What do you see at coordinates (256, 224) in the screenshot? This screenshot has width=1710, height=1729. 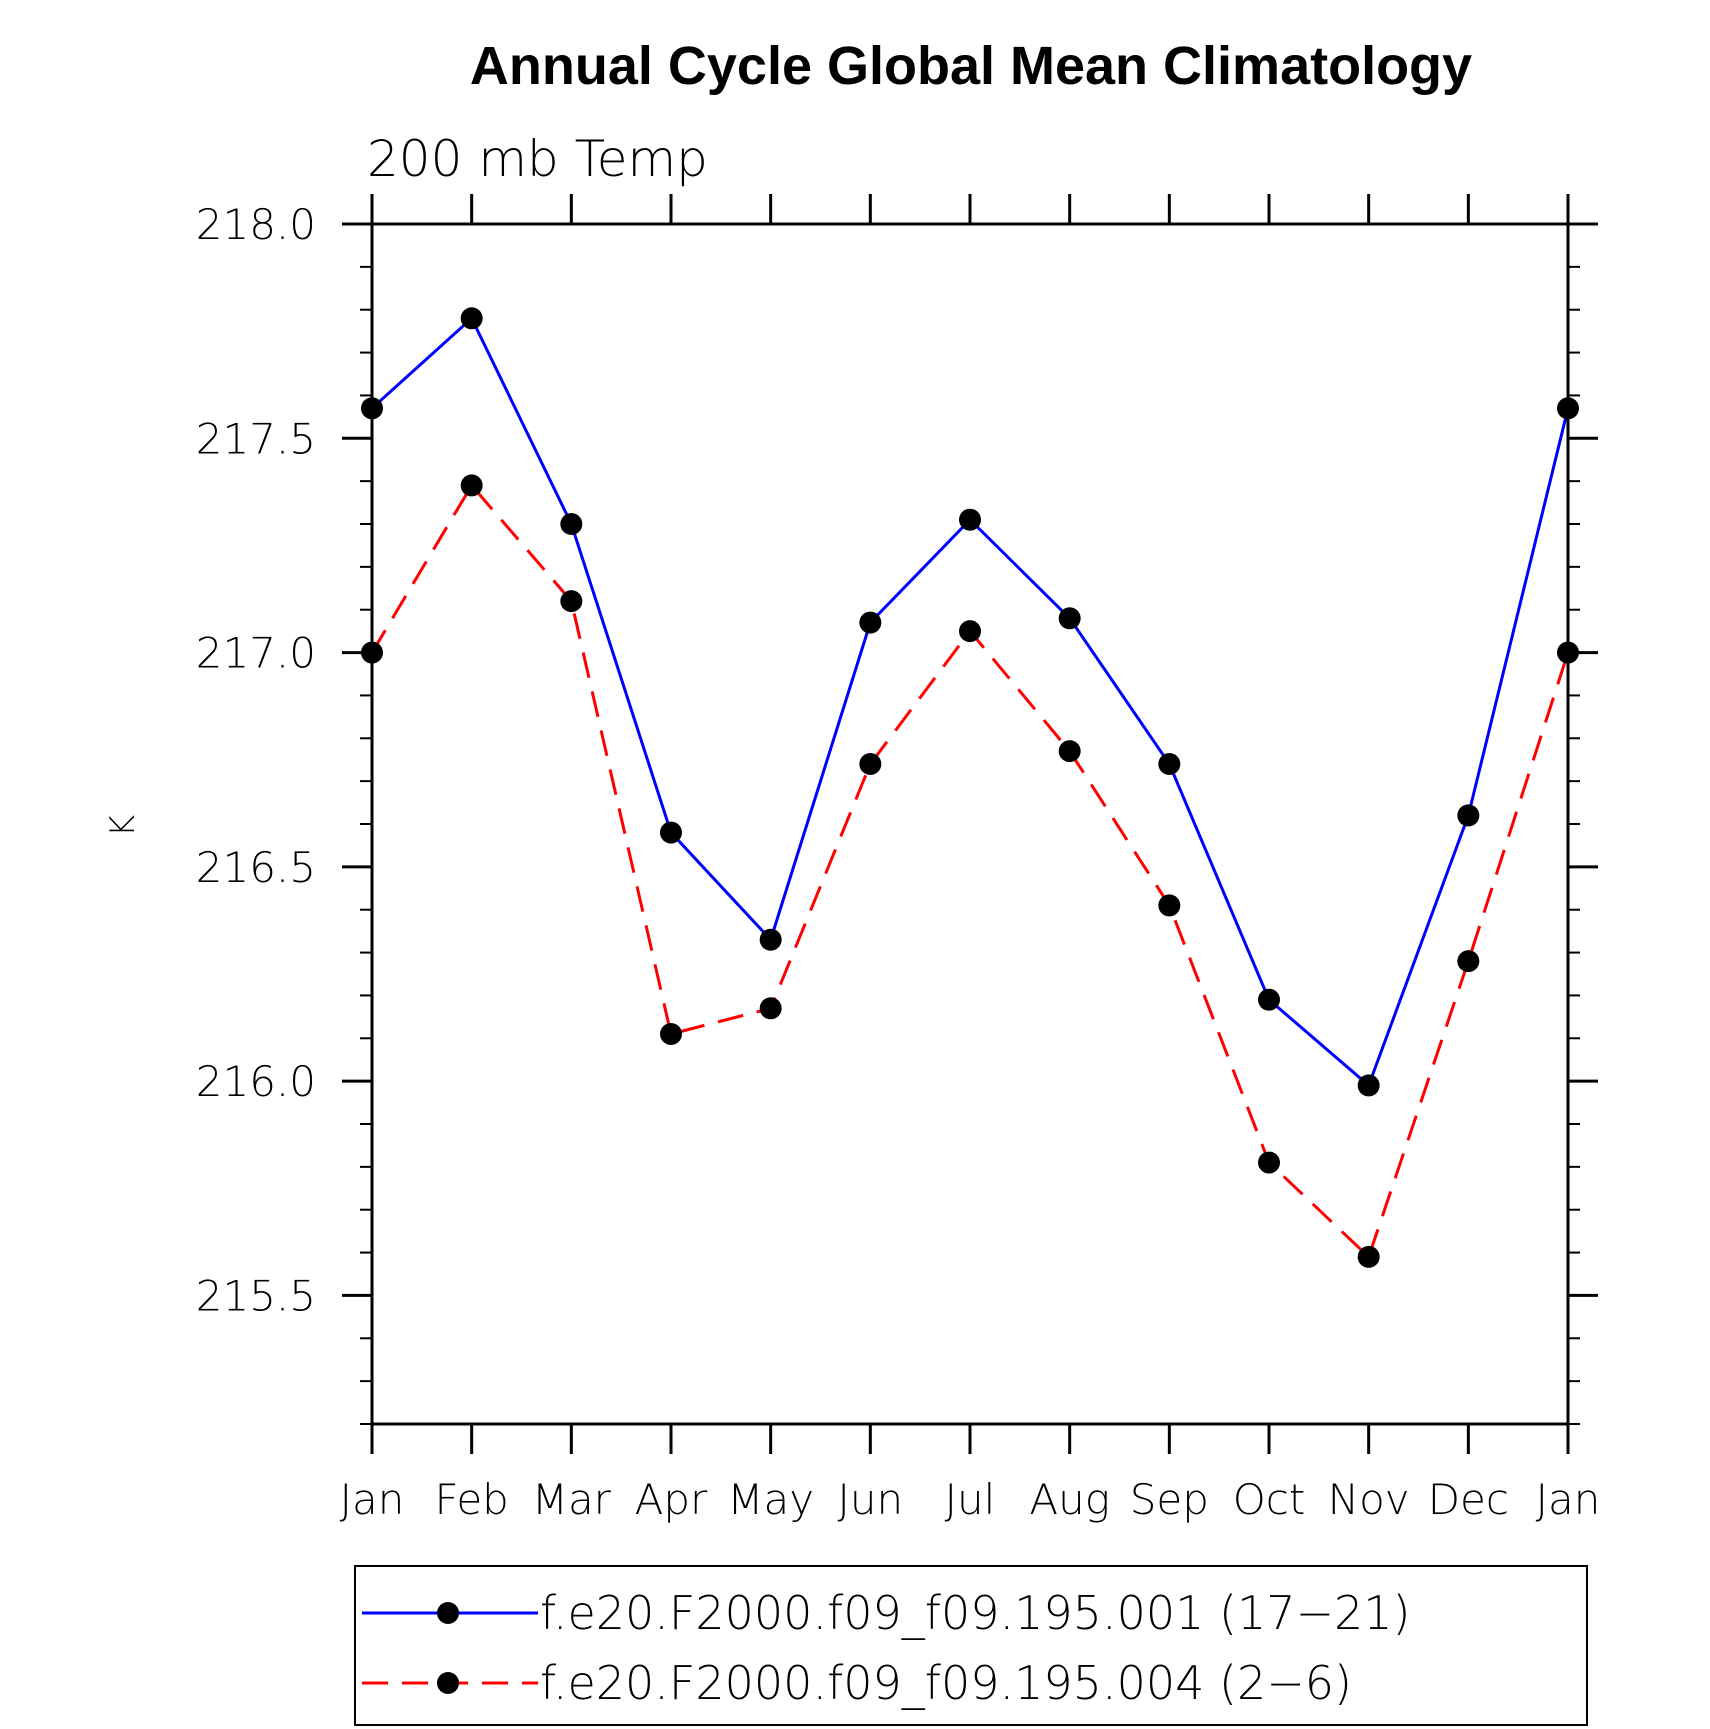 I see `y-tick-label: 218.0` at bounding box center [256, 224].